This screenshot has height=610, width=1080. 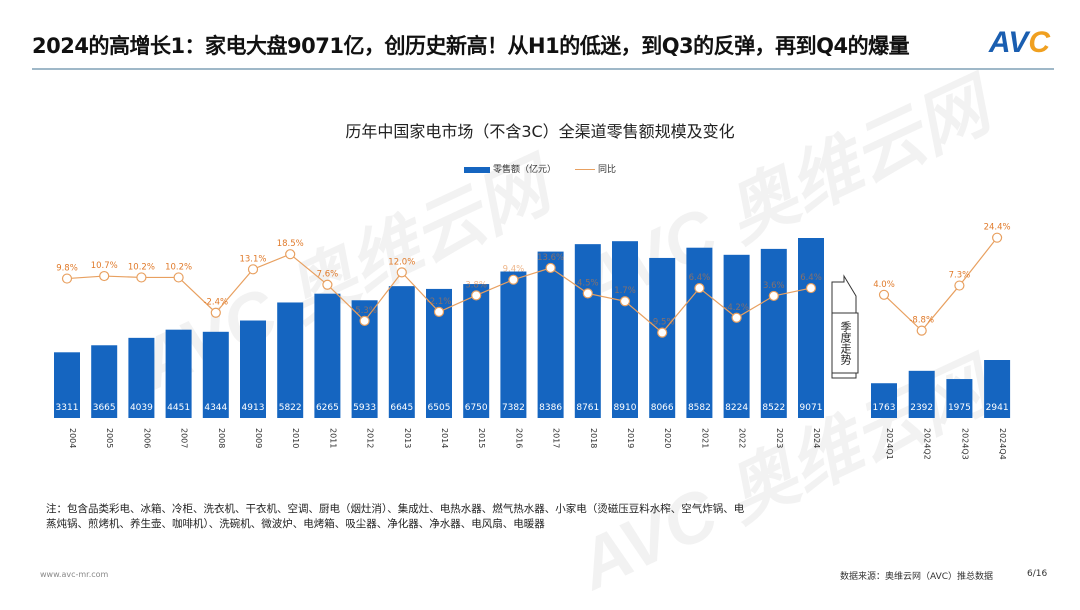 I want to click on legend-line-label: 同比, so click(x=606, y=170).